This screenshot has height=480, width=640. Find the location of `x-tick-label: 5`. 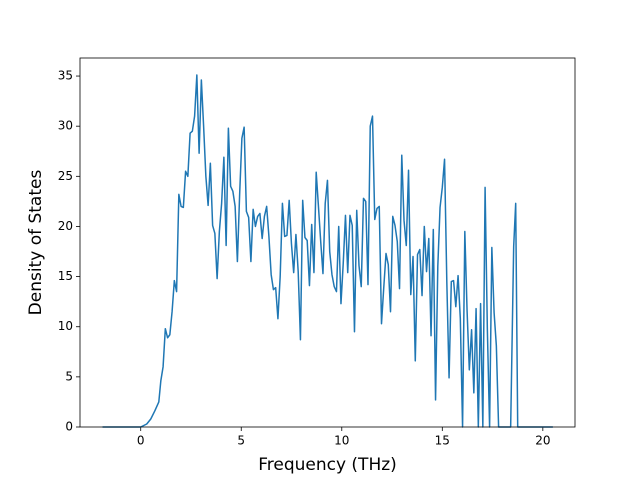

x-tick-label: 5 is located at coordinates (241, 441).